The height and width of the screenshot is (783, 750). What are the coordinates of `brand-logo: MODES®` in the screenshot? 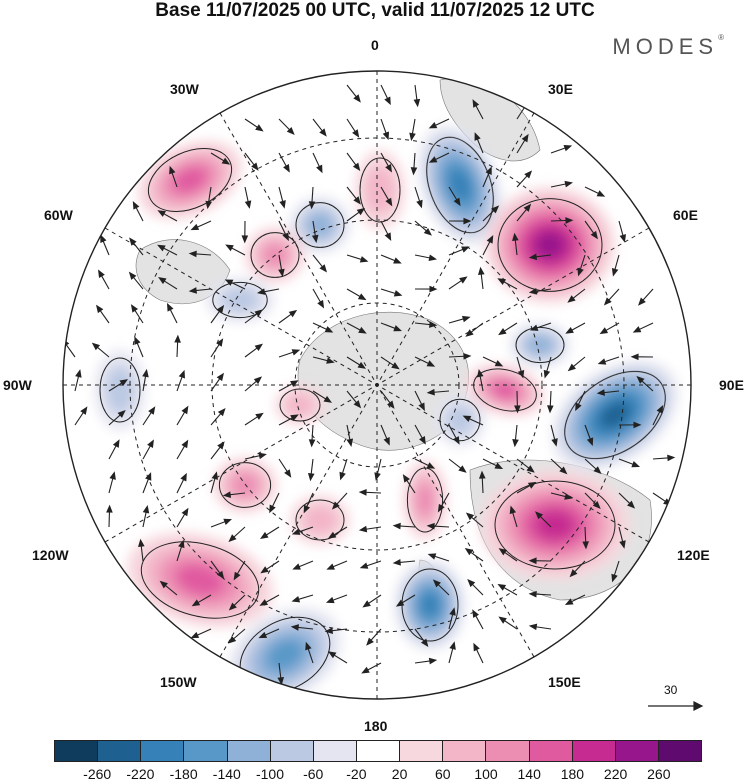 It's located at (668, 46).